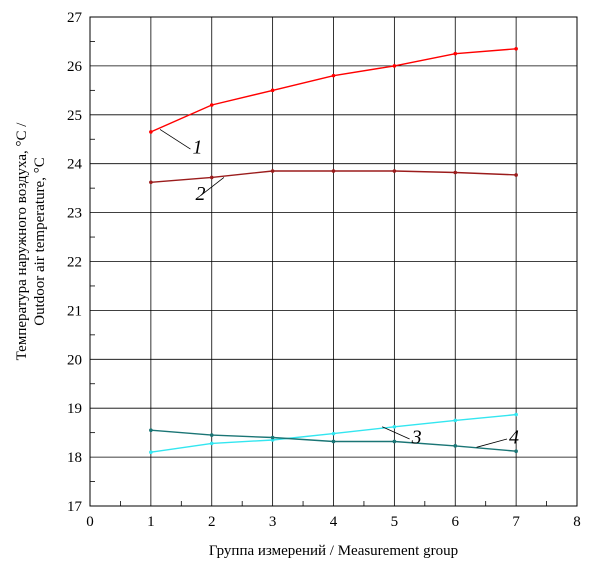 Image resolution: width=596 pixels, height=566 pixels. What do you see at coordinates (514, 438) in the screenshot?
I see `series-label-4: 4` at bounding box center [514, 438].